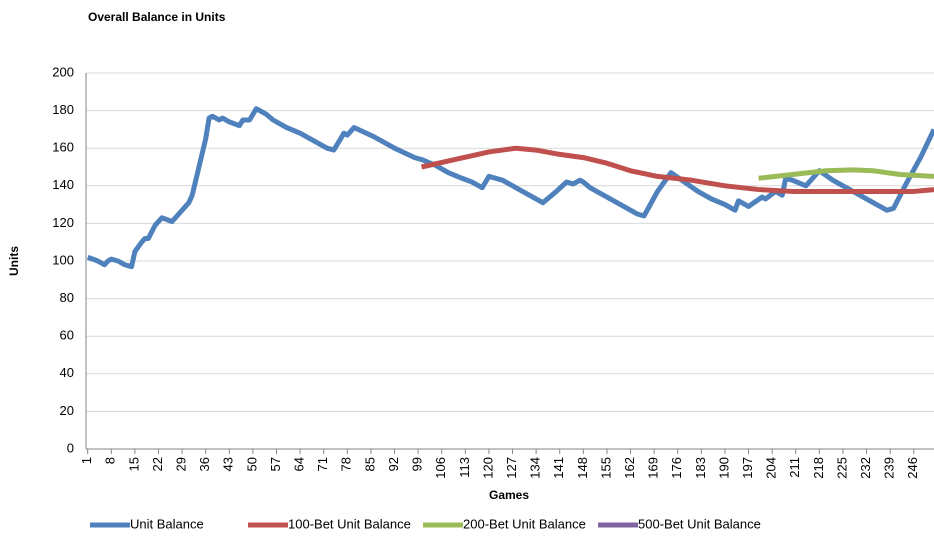 This screenshot has height=543, width=934. What do you see at coordinates (63, 71) in the screenshot?
I see `y-tick-label: 200` at bounding box center [63, 71].